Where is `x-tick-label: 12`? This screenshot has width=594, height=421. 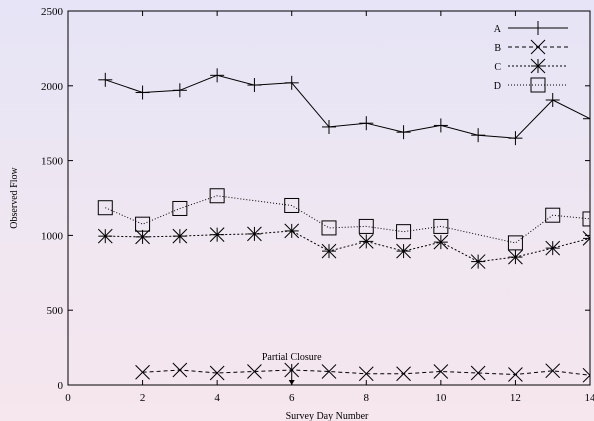
x-tick-label: 12 is located at coordinates (515, 398).